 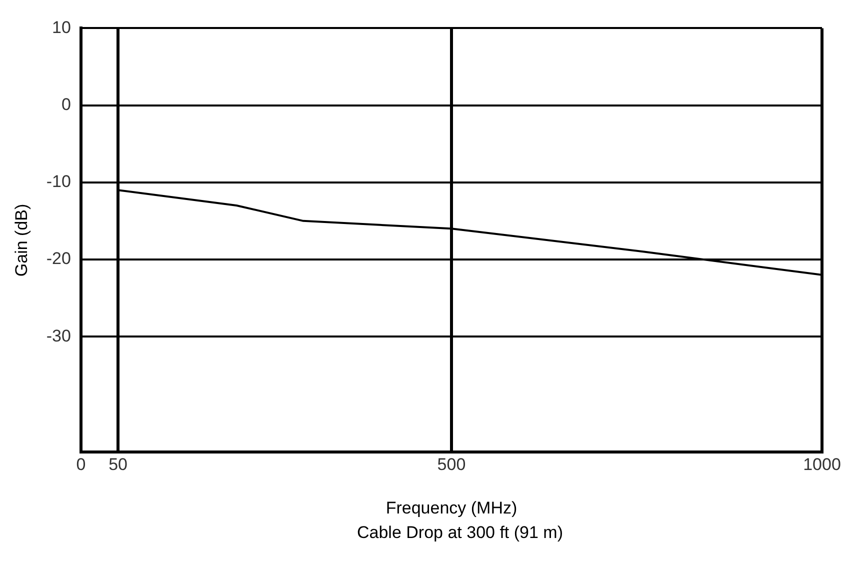 What do you see at coordinates (460, 533) in the screenshot?
I see `text: Cable Drop at 300 ft (91 m)` at bounding box center [460, 533].